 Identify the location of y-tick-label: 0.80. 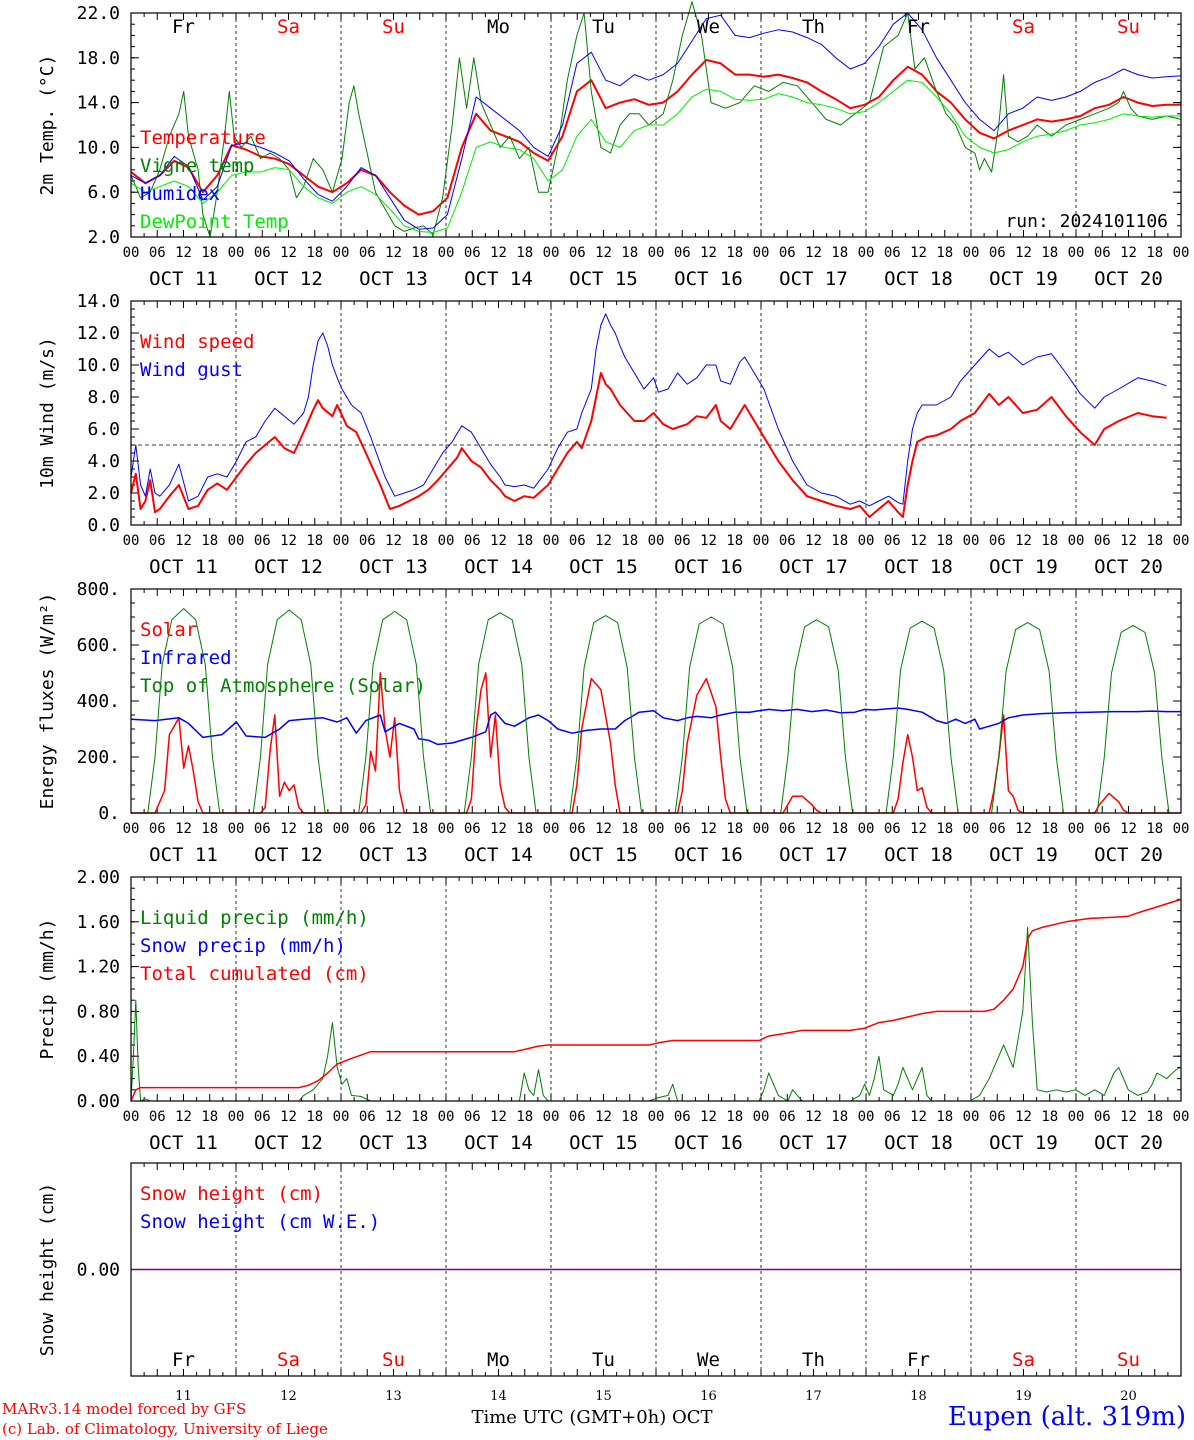
(98, 1011).